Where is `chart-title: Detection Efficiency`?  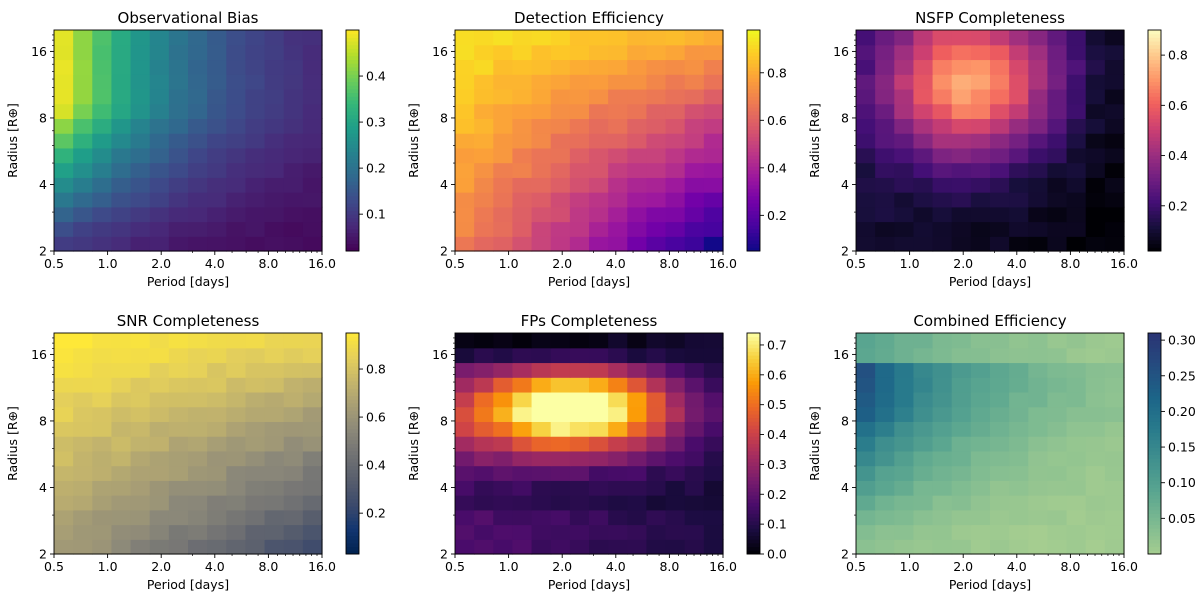 chart-title: Detection Efficiency is located at coordinates (589, 18).